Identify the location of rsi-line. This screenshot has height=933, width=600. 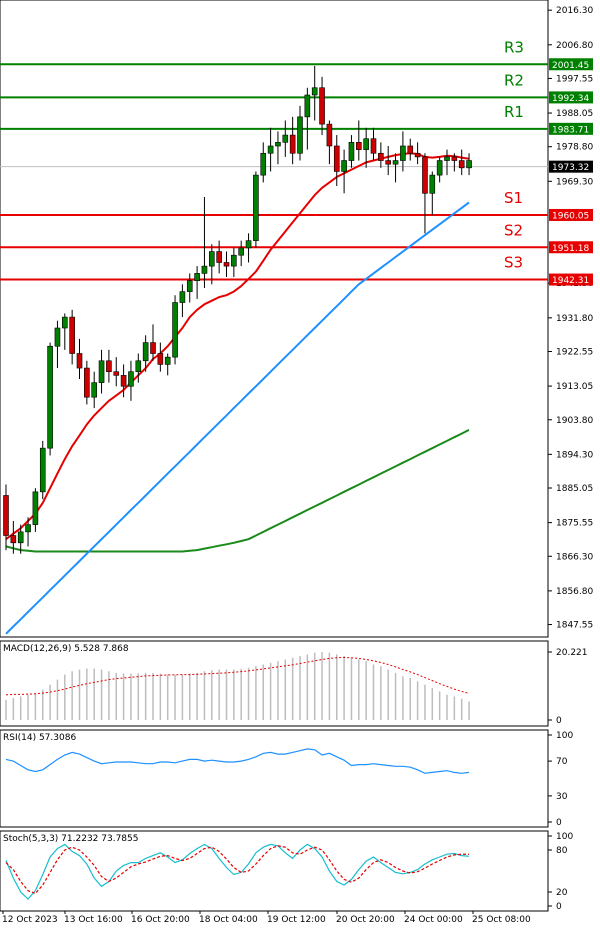
(237, 761).